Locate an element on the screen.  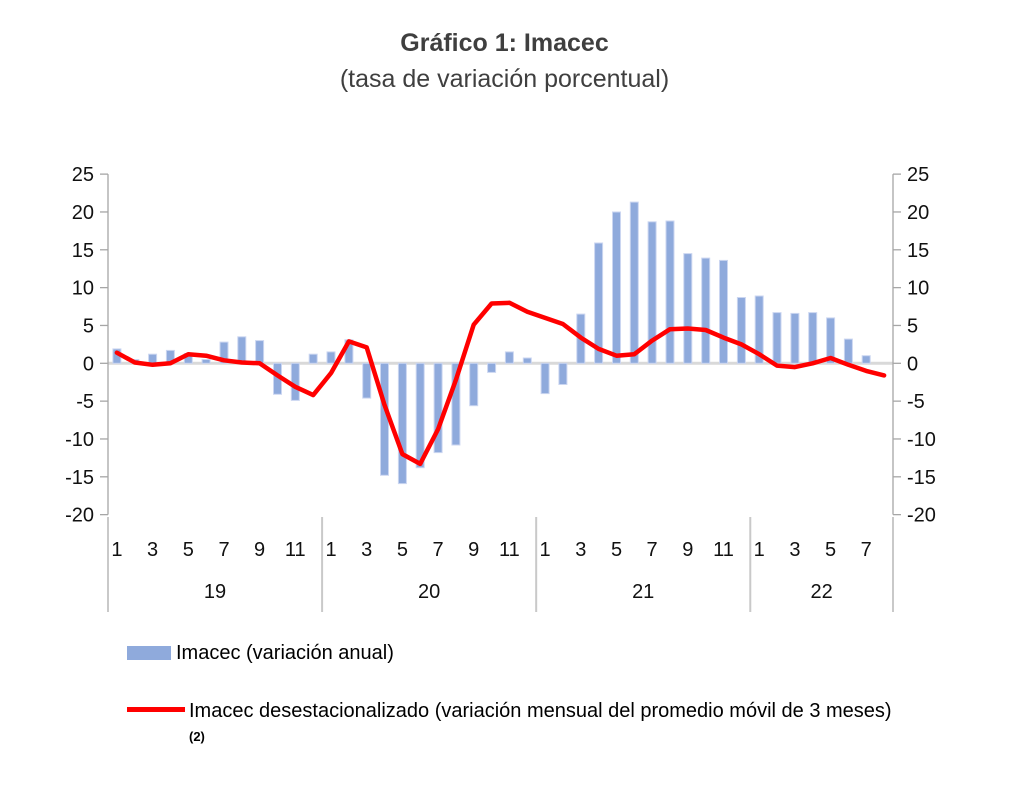
y-tick-label-right: -10 is located at coordinates (921, 440).